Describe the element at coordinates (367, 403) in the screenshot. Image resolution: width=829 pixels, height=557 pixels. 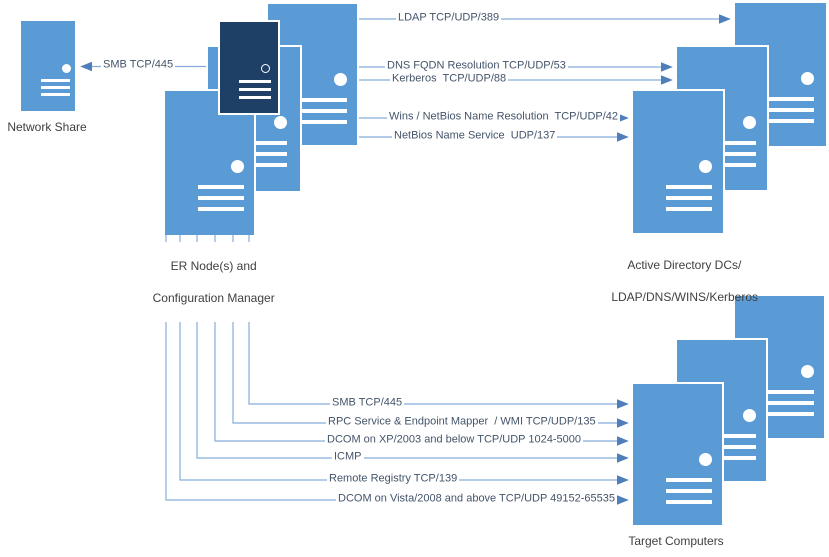
I see `connector-label-smb-target: SMB TCP/445` at that location.